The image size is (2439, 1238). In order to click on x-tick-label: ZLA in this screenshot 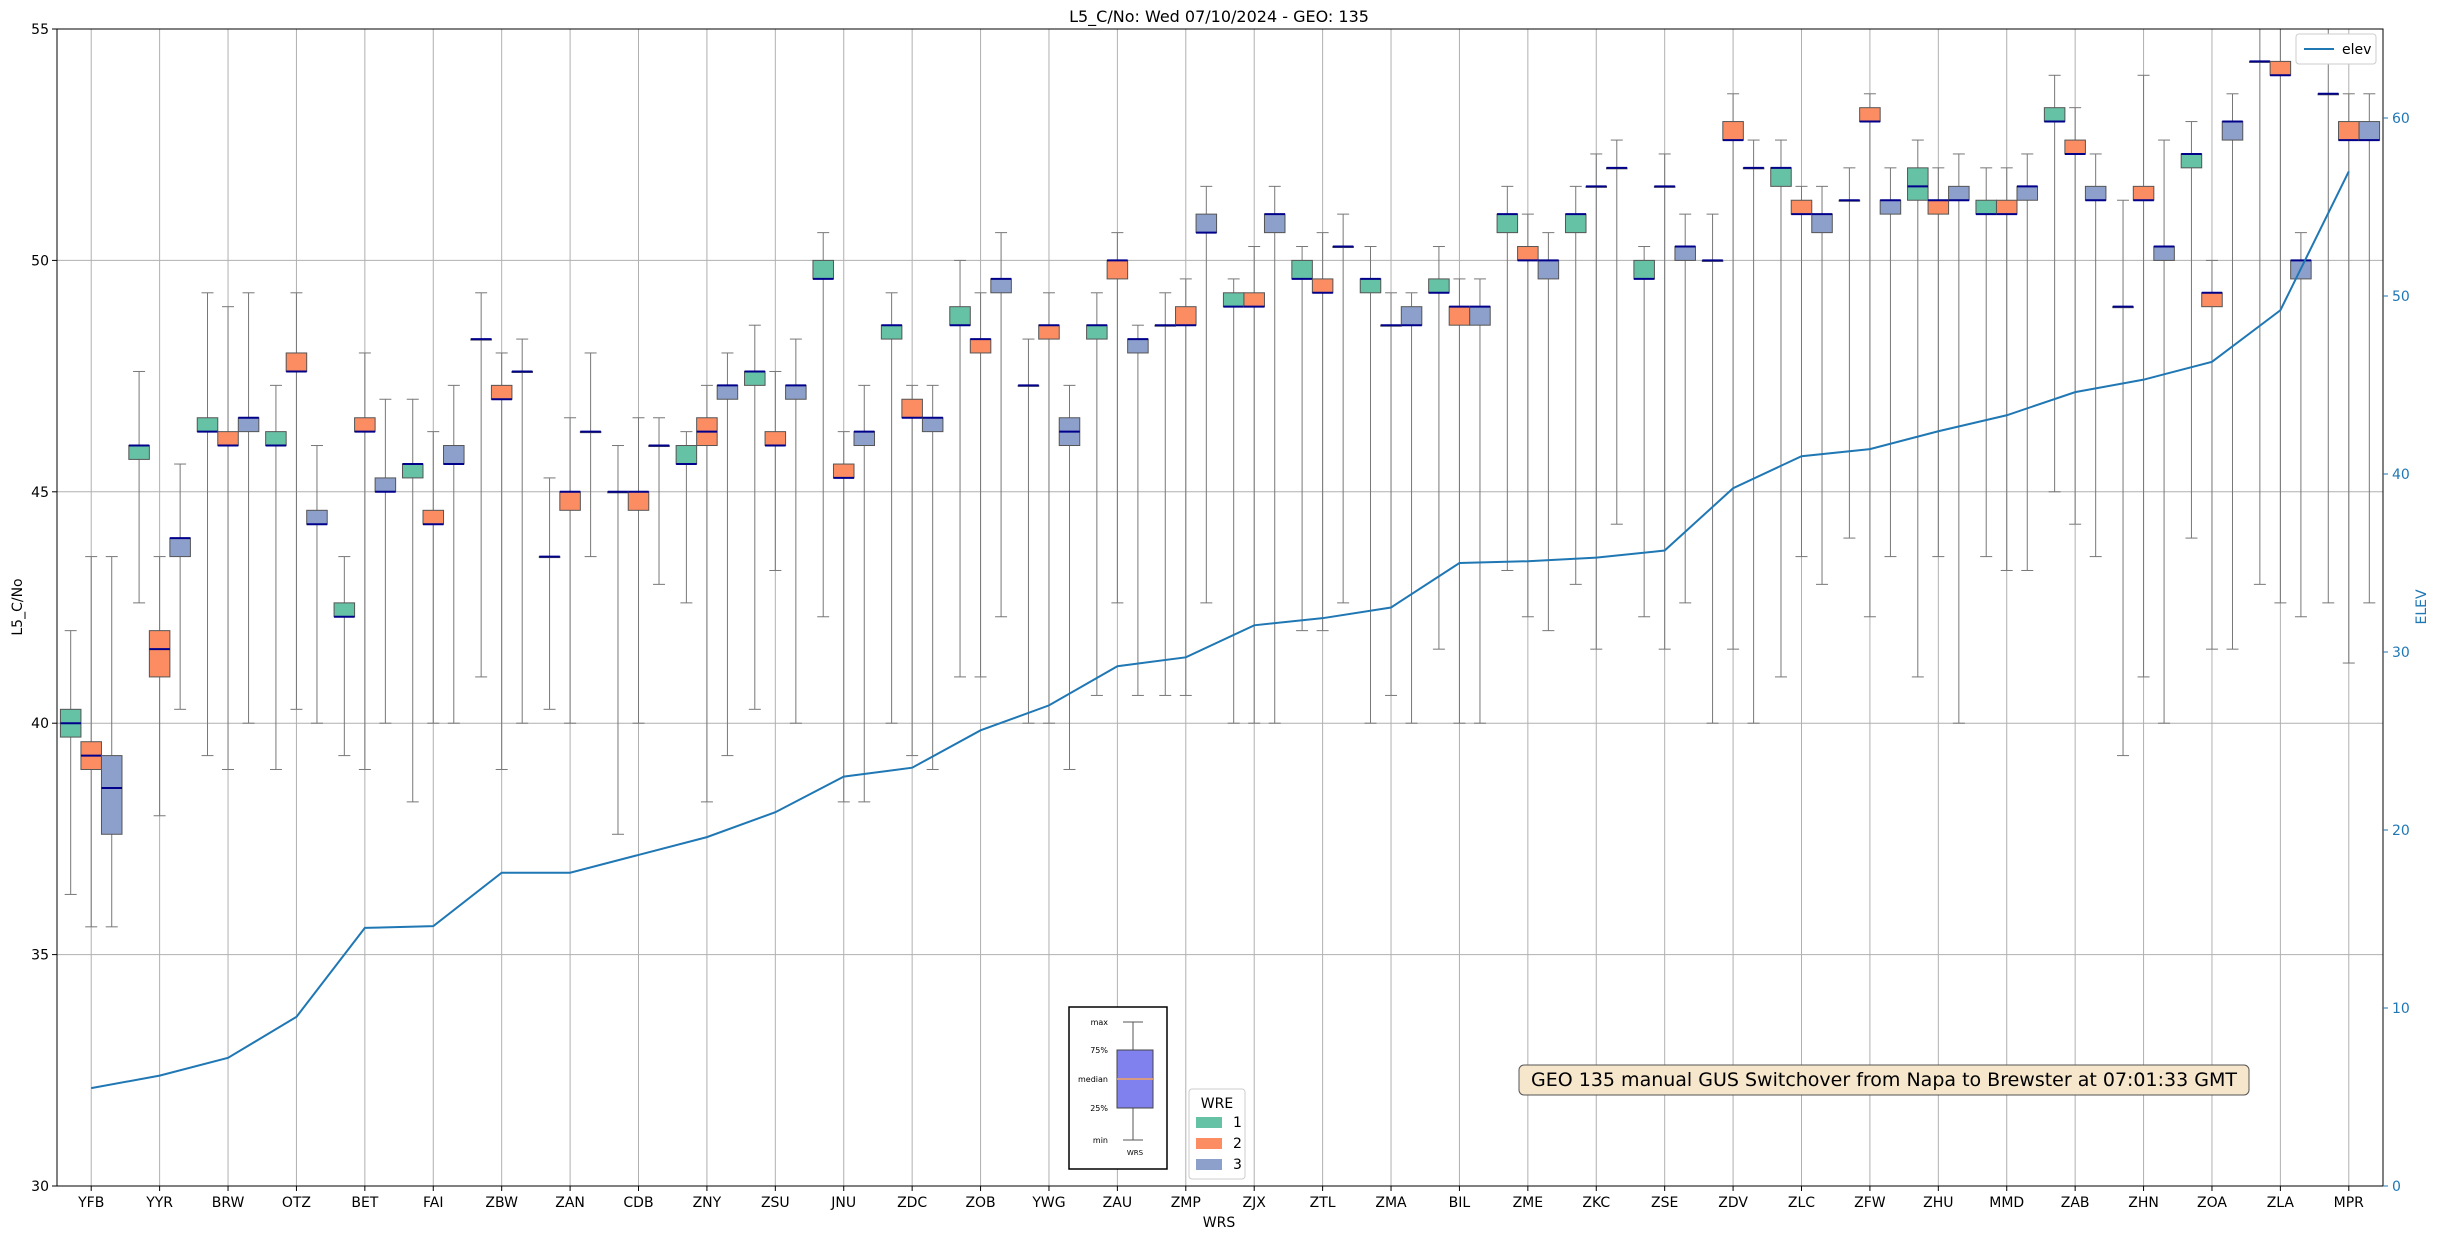, I will do `click(2281, 1203)`.